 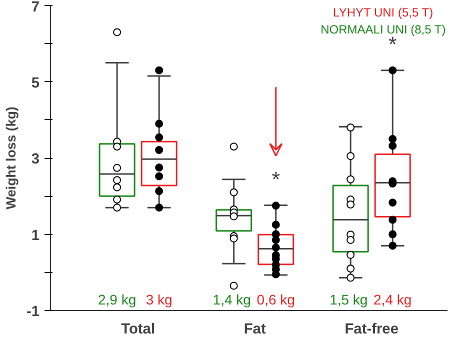 What do you see at coordinates (159, 300) in the screenshot?
I see `text: 3 kg` at bounding box center [159, 300].